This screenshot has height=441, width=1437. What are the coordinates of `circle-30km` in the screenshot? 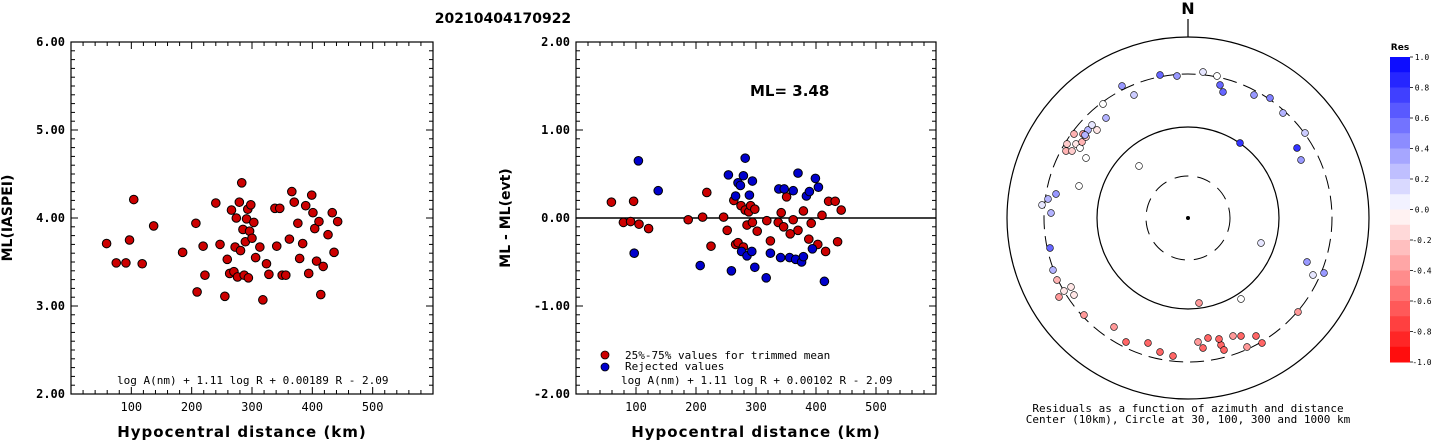 It's located at (1188, 218).